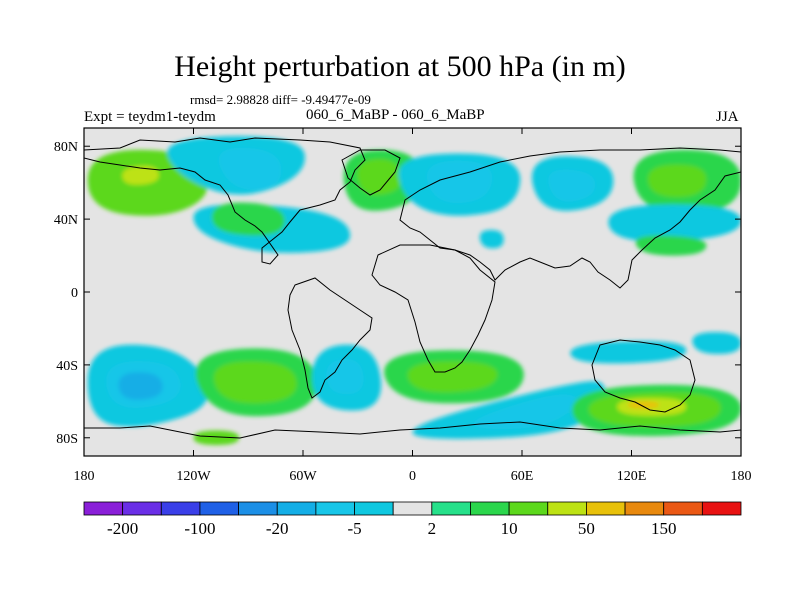 This screenshot has height=600, width=800. I want to click on coastline-australia, so click(643, 376).